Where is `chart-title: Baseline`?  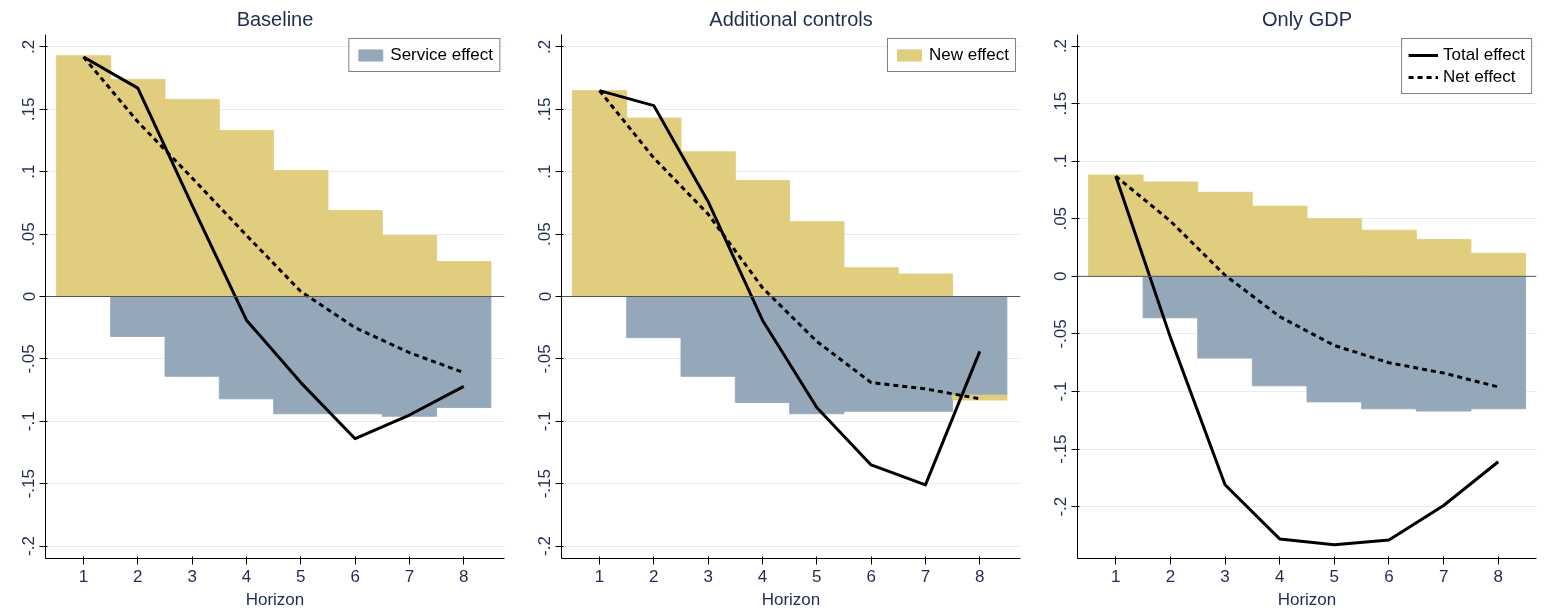 chart-title: Baseline is located at coordinates (275, 18).